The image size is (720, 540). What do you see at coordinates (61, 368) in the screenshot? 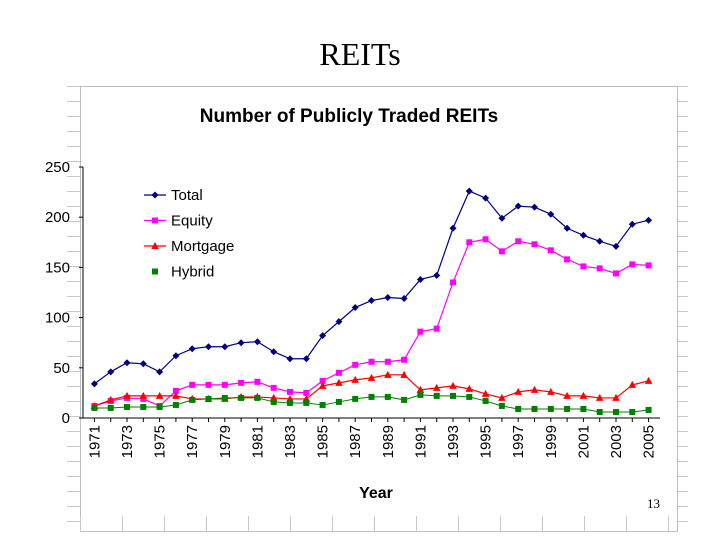
I see `y-tick-label: 50` at bounding box center [61, 368].